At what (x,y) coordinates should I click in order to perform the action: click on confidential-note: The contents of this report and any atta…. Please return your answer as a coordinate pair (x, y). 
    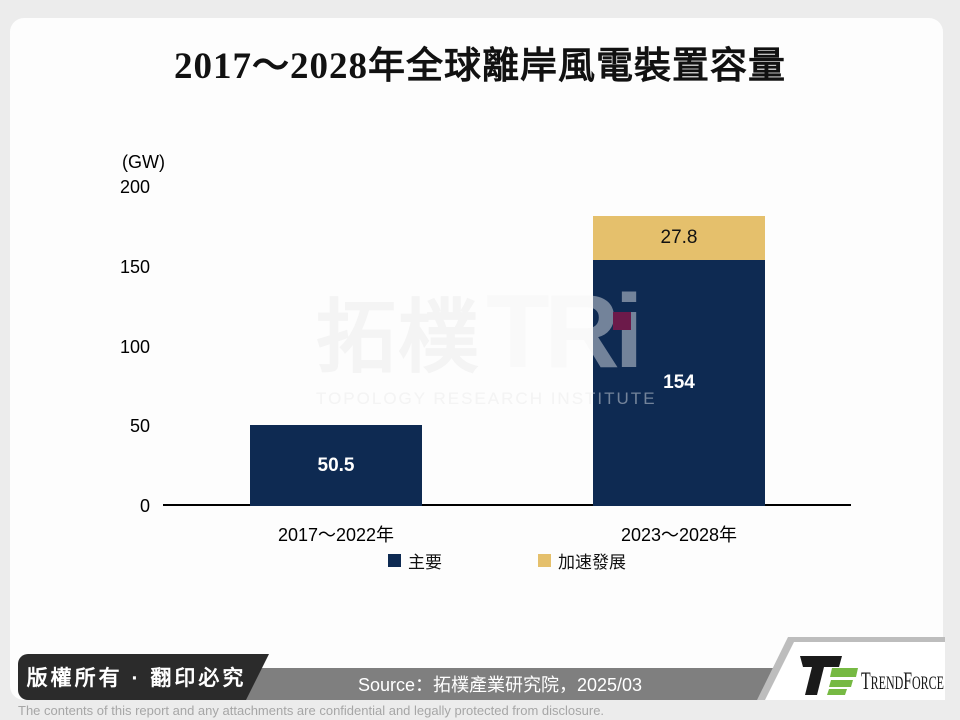
    Looking at the image, I should click on (311, 710).